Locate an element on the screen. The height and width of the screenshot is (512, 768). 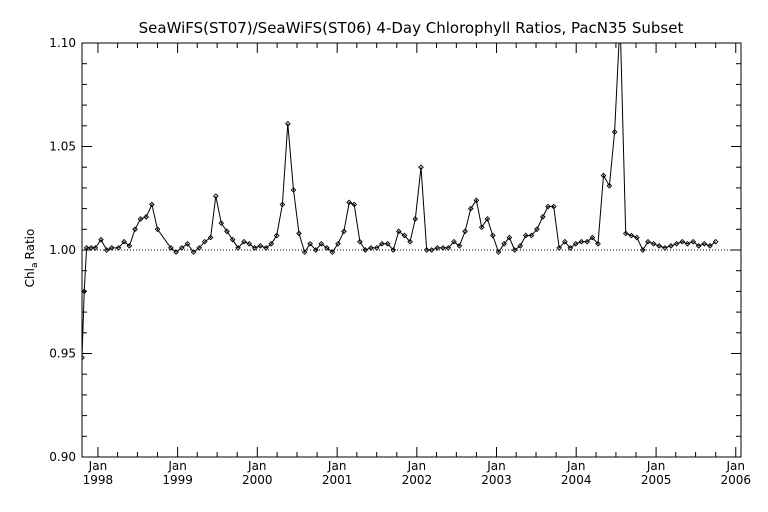
x-tick-year: 2000 is located at coordinates (257, 480).